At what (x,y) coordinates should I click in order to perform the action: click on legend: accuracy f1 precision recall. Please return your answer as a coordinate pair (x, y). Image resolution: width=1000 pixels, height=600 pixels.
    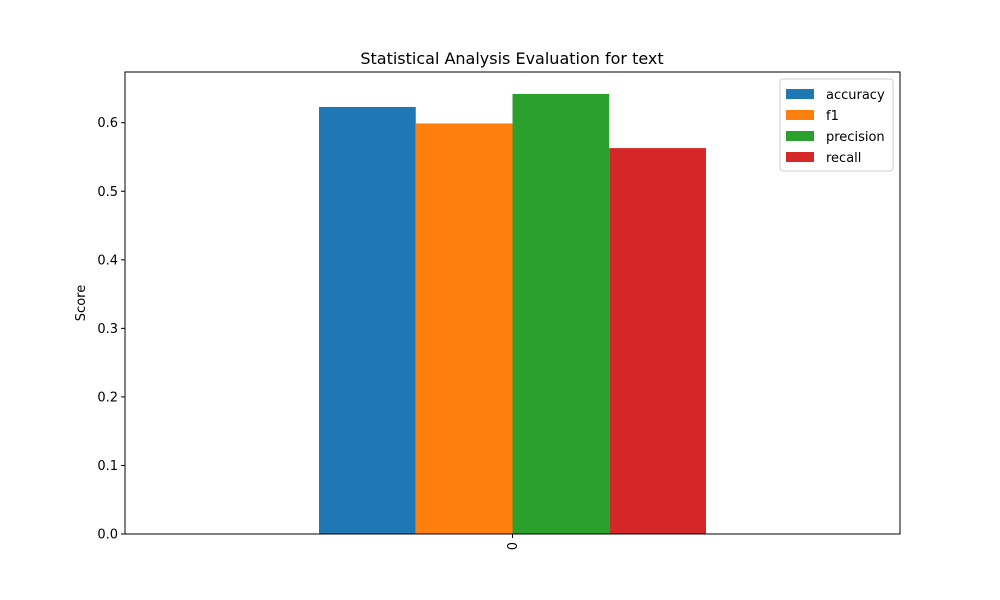
    Looking at the image, I should click on (836, 125).